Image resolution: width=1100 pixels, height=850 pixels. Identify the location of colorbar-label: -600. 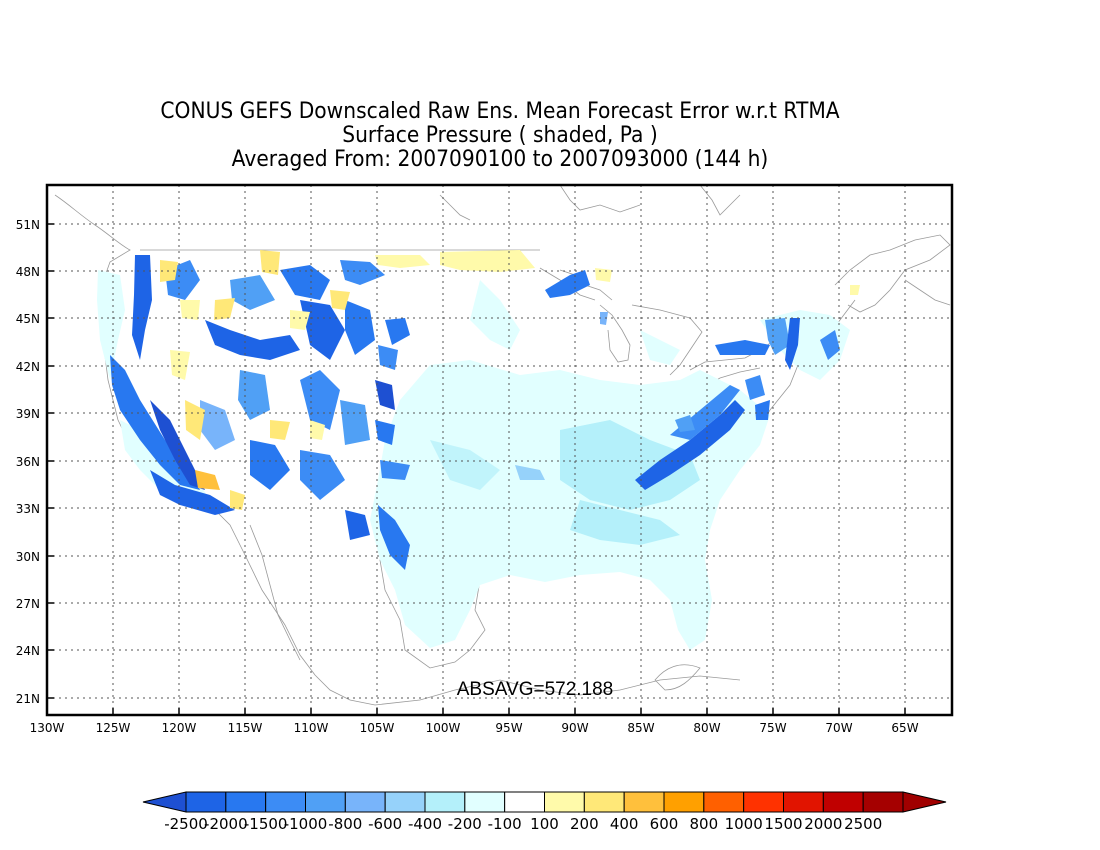
(385, 824).